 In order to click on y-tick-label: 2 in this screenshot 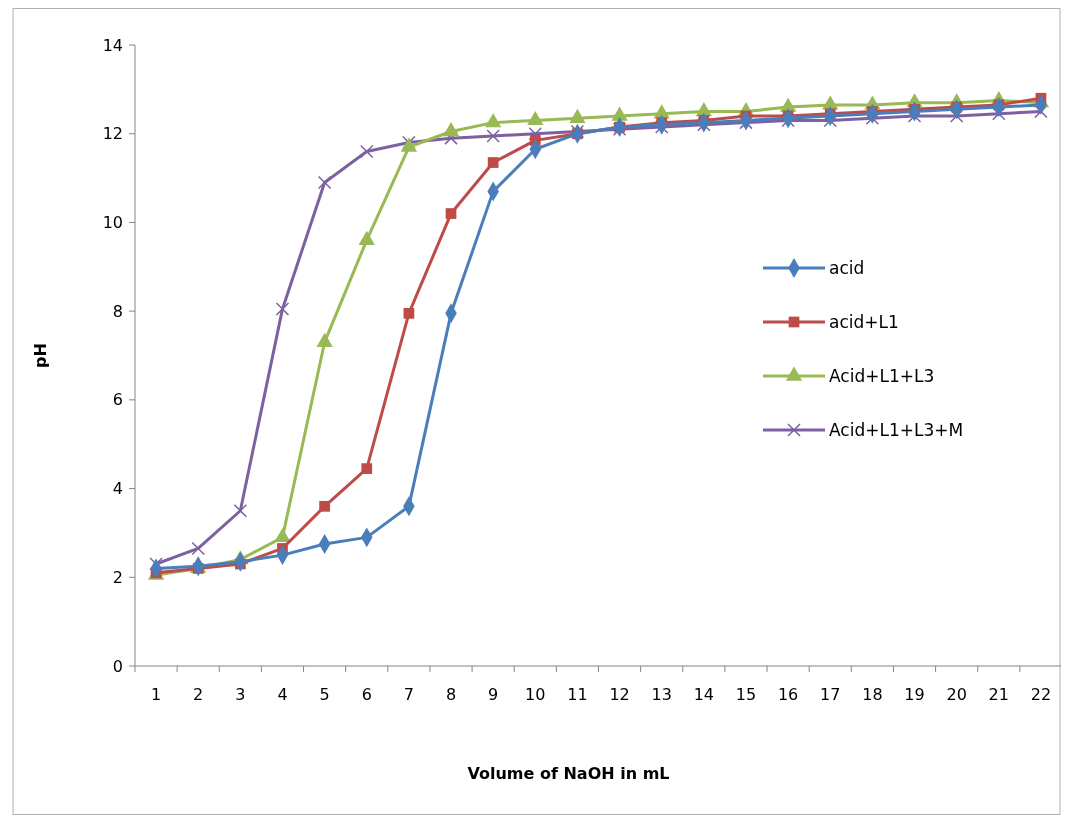, I will do `click(117, 577)`.